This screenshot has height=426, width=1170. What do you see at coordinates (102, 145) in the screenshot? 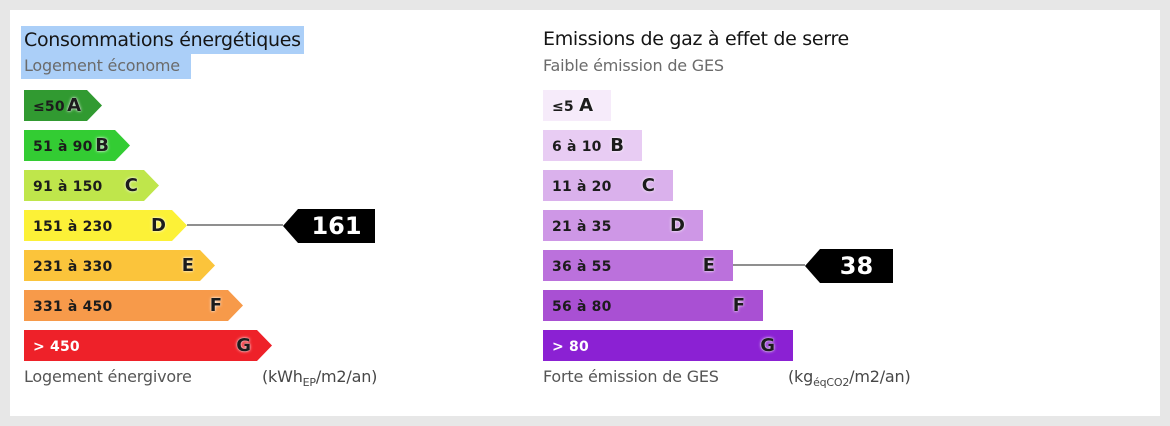
I see `energy-class-letter-B: B` at bounding box center [102, 145].